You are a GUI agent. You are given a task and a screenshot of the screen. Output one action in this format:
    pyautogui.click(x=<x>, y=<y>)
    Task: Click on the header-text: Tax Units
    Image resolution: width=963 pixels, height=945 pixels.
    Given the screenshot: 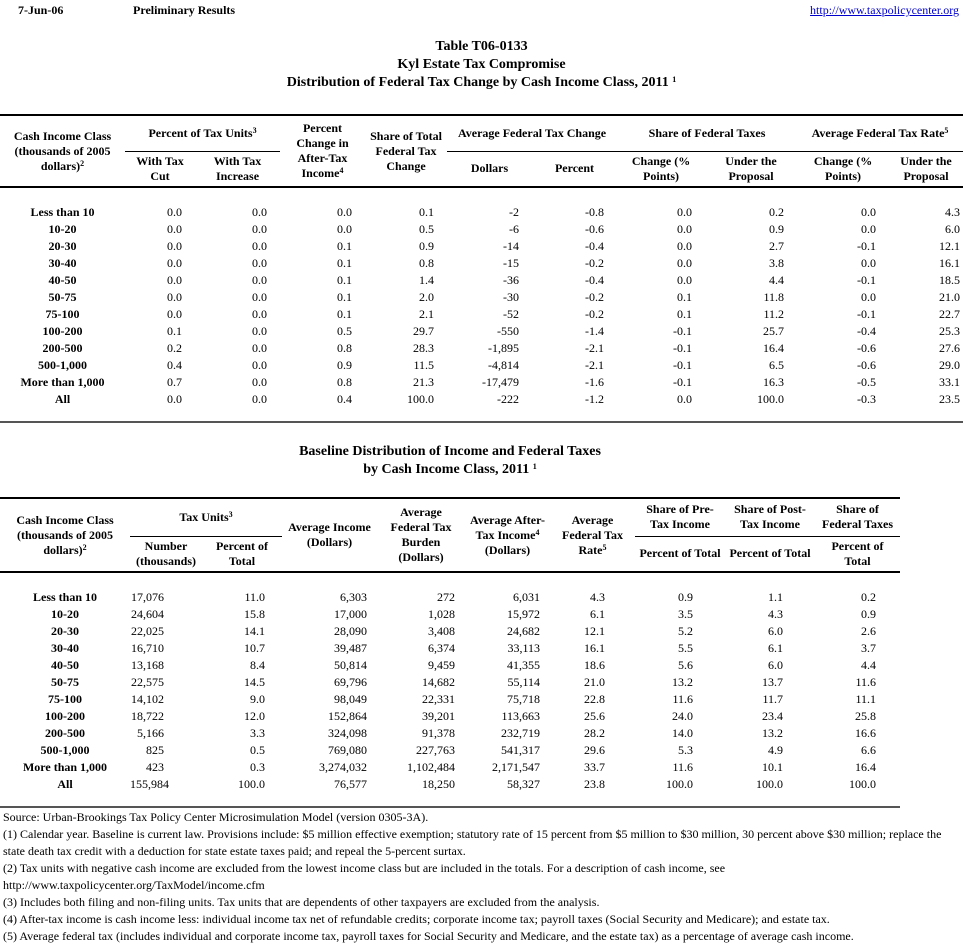 What is the action you would take?
    pyautogui.click(x=204, y=516)
    